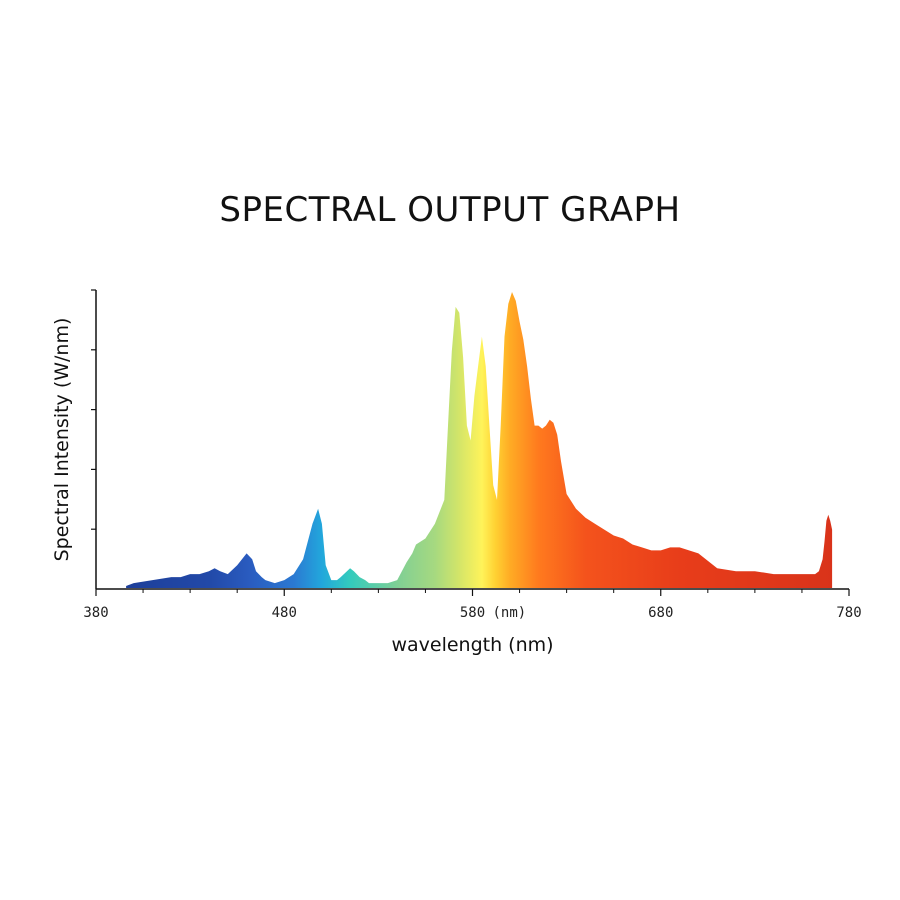  Describe the element at coordinates (284, 613) in the screenshot. I see `x-tick-label: 480` at that location.